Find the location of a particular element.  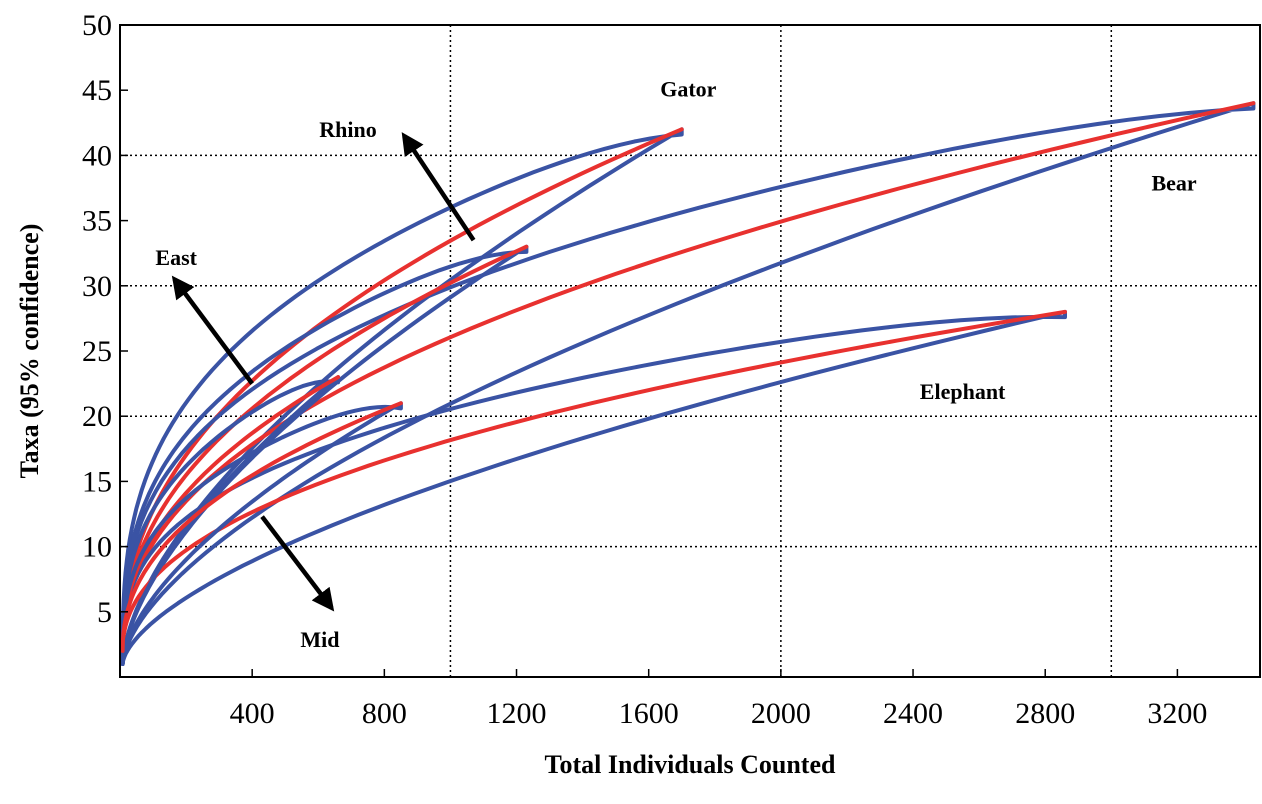

y-tick-label: 45 is located at coordinates (97, 90).